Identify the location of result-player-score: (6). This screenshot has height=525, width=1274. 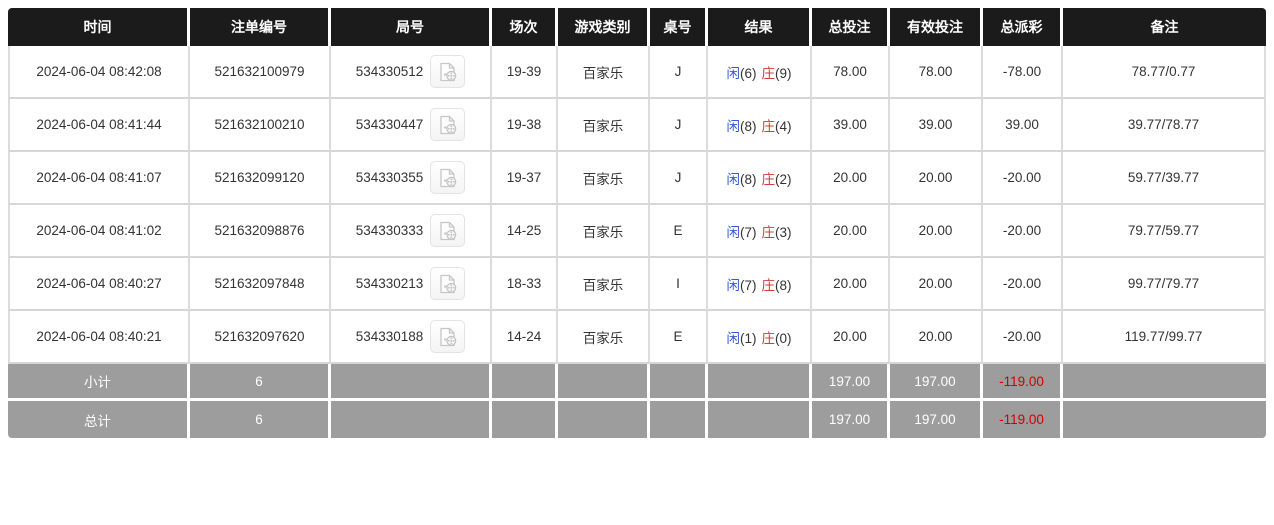
(748, 73).